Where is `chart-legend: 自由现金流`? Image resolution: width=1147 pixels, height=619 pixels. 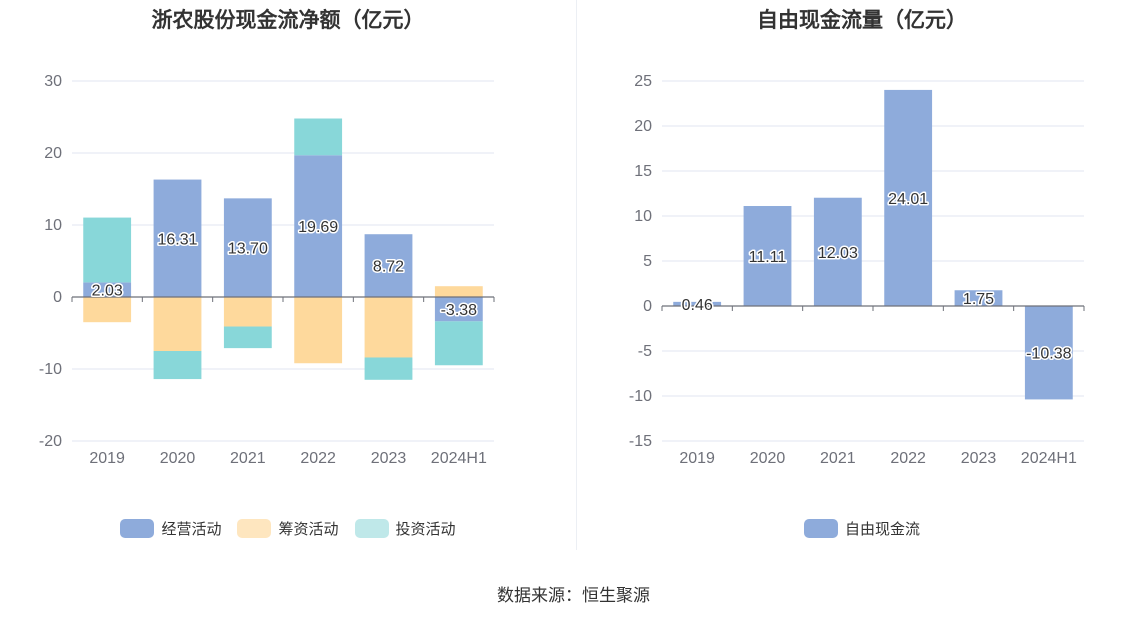
chart-legend: 自由现金流 is located at coordinates (862, 528).